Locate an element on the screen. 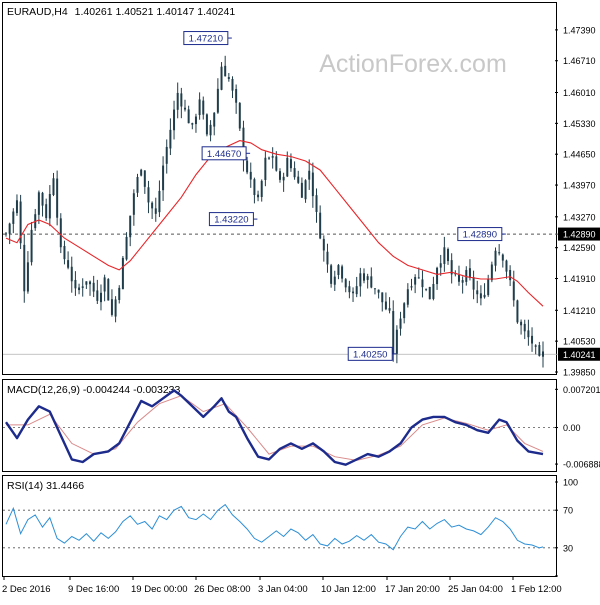  annotation-label: 1.42890 is located at coordinates (480, 235).